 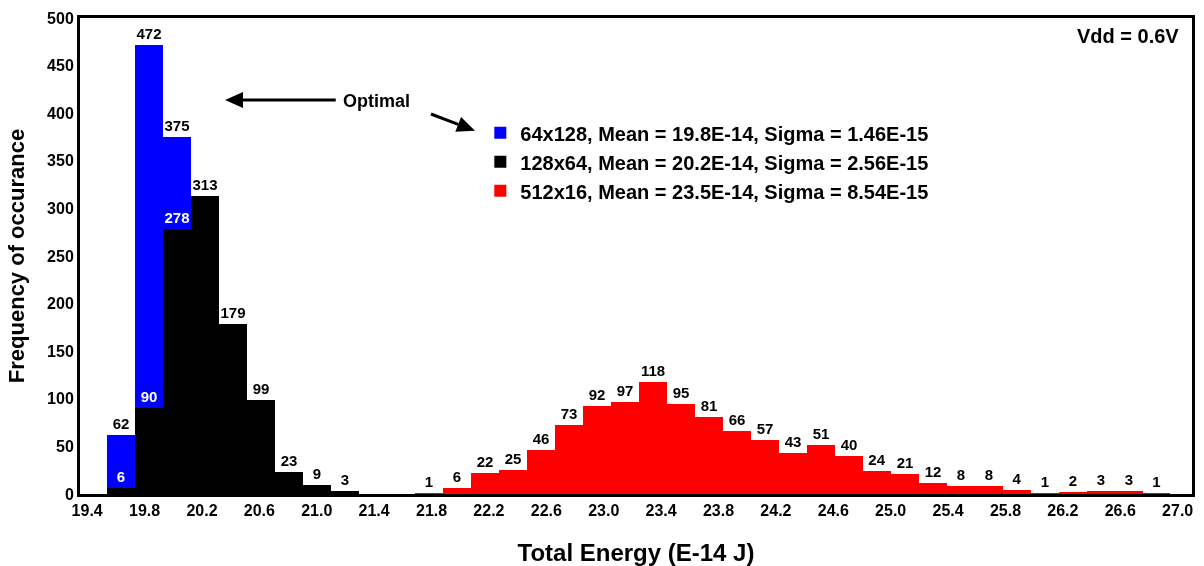 What do you see at coordinates (849, 444) in the screenshot?
I see `data-label: 40` at bounding box center [849, 444].